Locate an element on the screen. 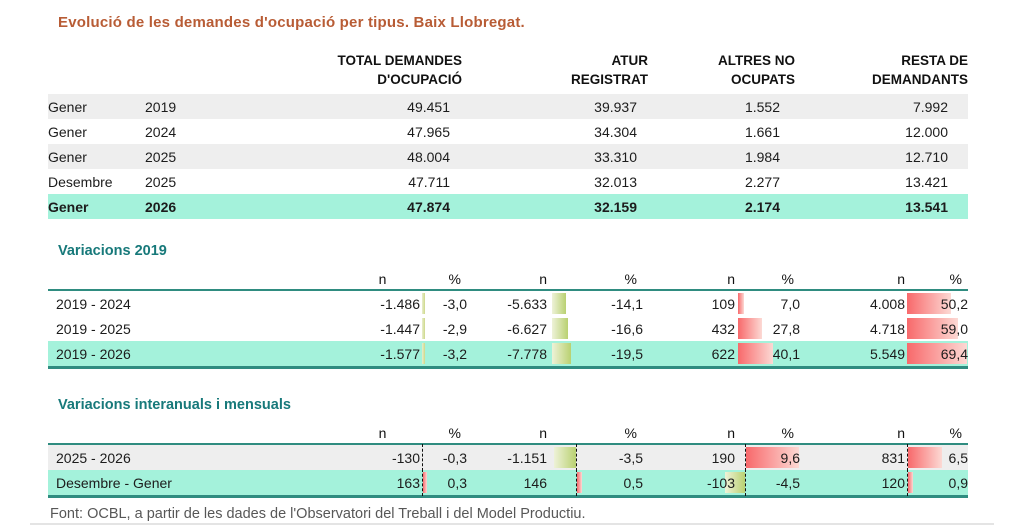 Image resolution: width=1024 pixels, height=528 pixels. cell-value: 13.421 is located at coordinates (926, 181).